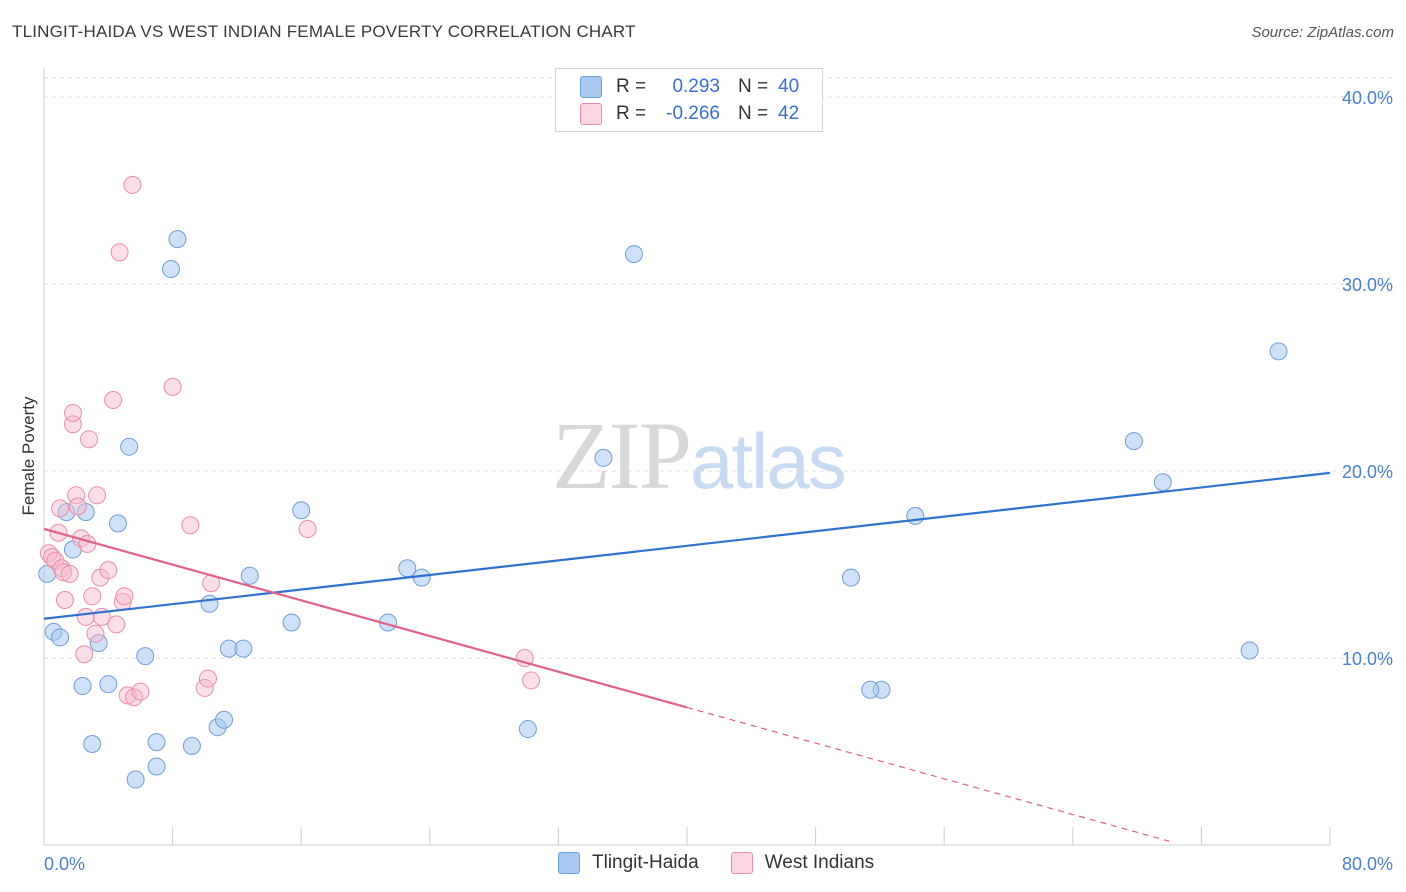  Describe the element at coordinates (1367, 472) in the screenshot. I see `y-tick-label: 20.0%` at that location.